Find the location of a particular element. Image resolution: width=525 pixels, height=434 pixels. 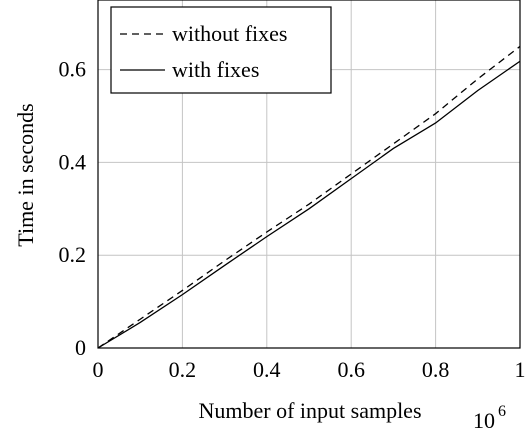

x-axis-multiplier-base: 10 is located at coordinates (484, 420).